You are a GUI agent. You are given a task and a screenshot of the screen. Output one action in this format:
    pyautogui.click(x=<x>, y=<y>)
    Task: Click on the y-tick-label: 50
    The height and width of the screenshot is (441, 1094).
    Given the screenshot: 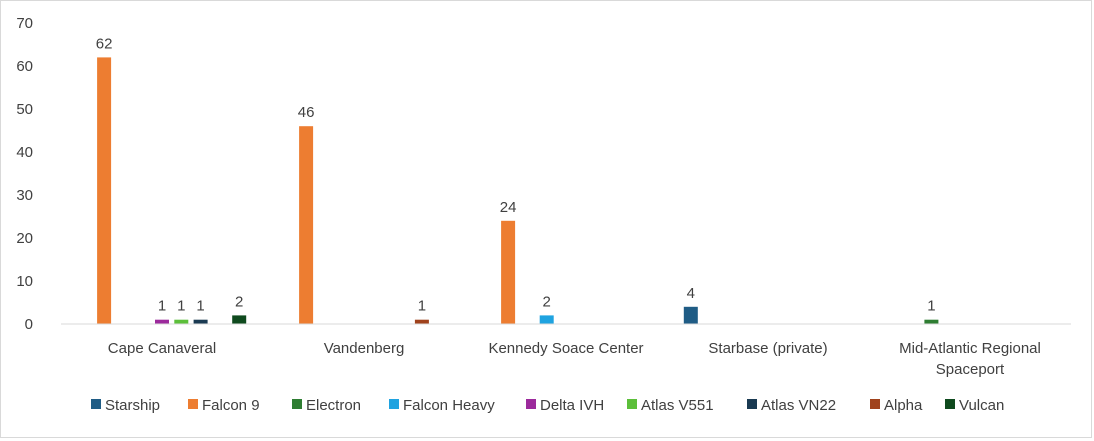 What is the action you would take?
    pyautogui.click(x=24, y=109)
    